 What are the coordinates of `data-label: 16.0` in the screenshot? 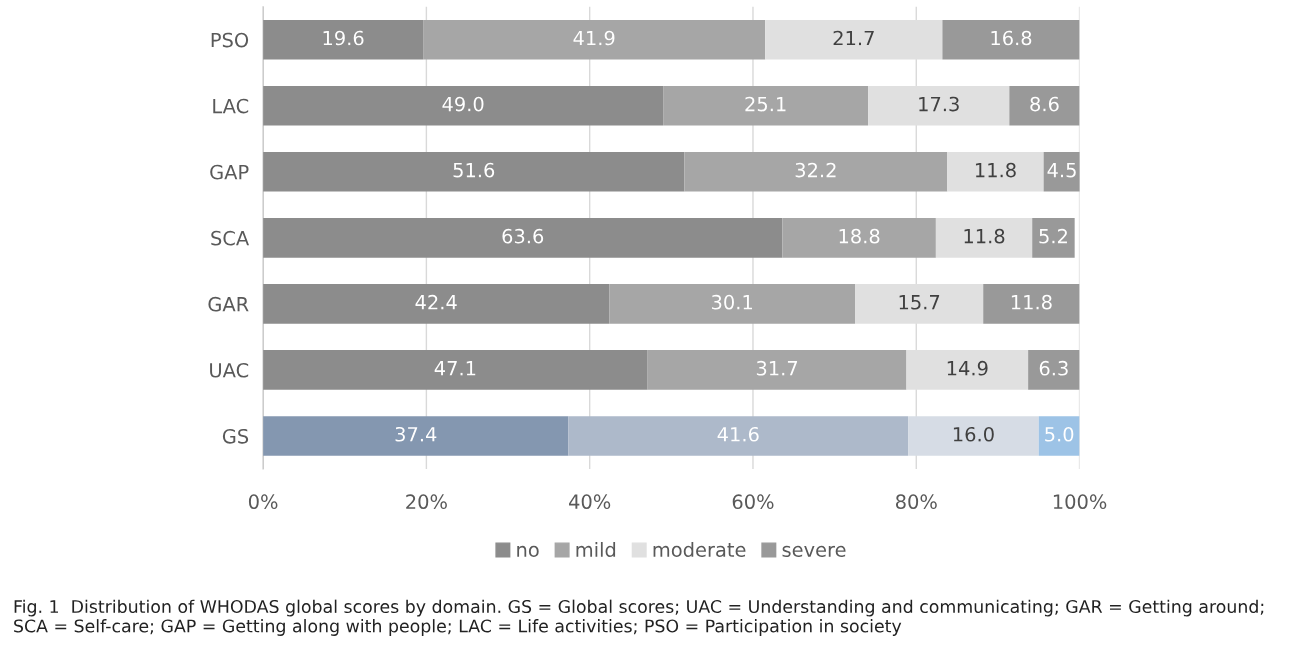 It's located at (973, 434).